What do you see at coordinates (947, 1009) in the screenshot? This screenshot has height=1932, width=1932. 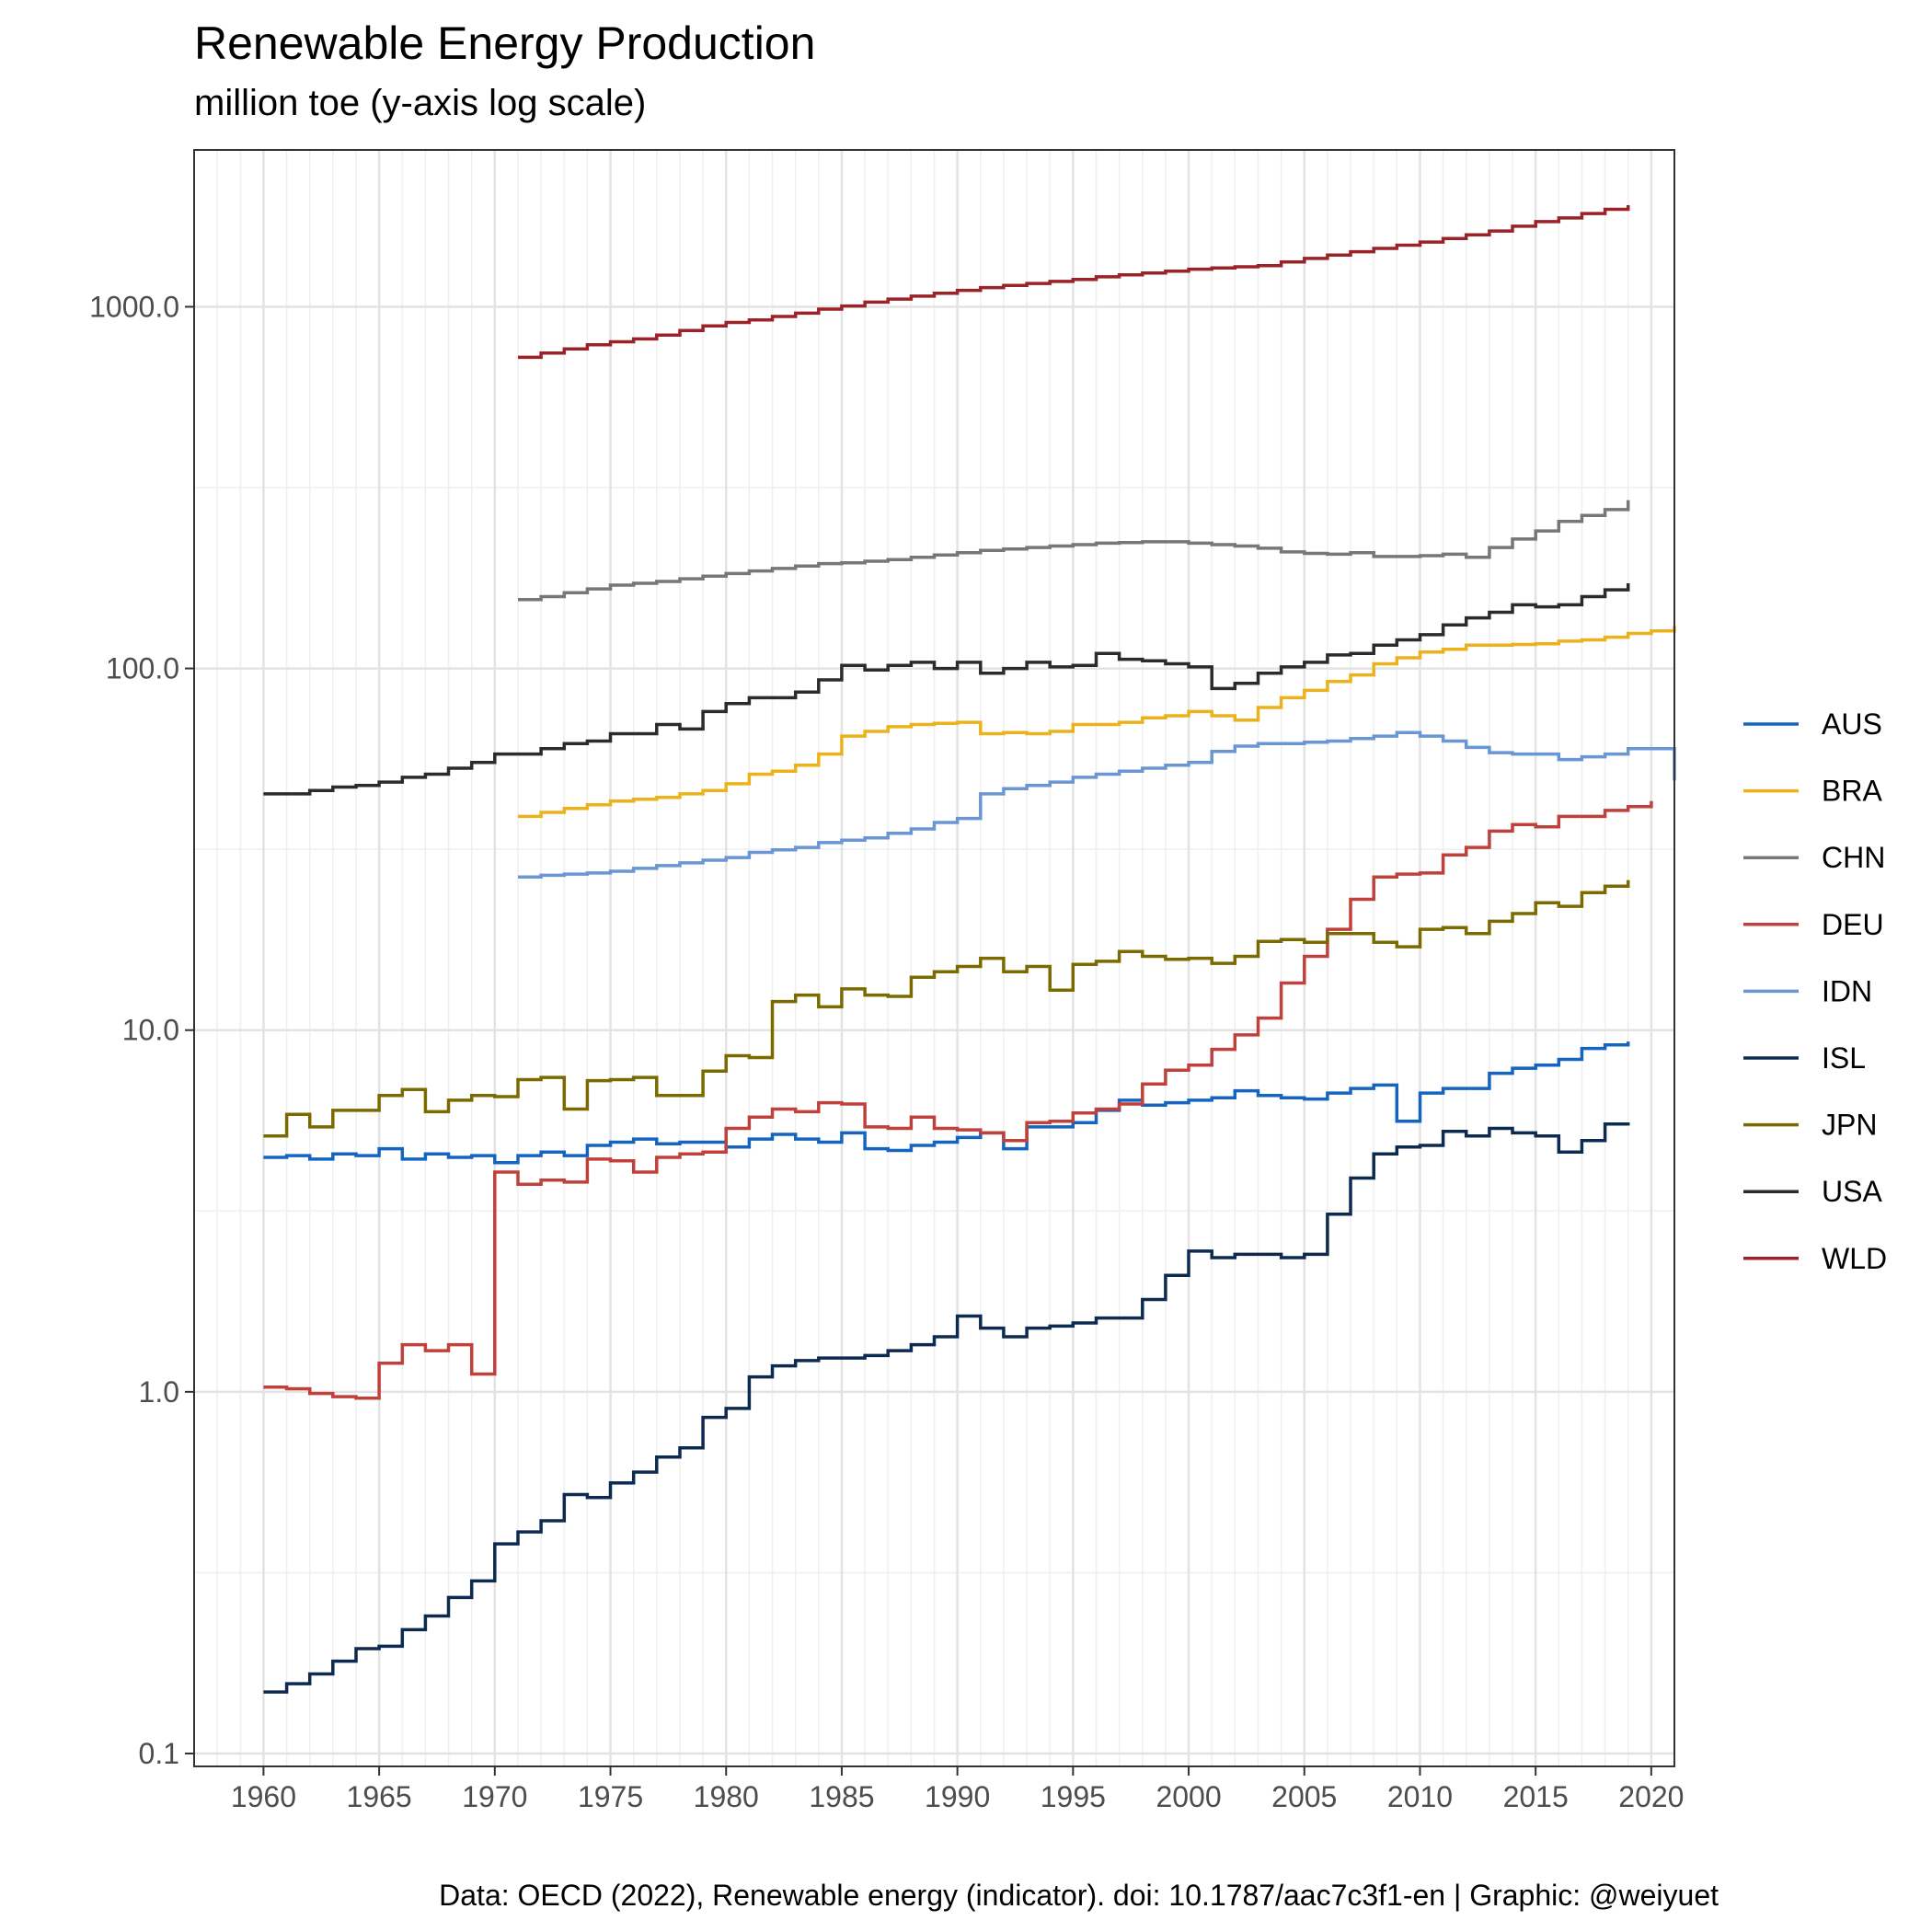 I see `series-line-jpn` at bounding box center [947, 1009].